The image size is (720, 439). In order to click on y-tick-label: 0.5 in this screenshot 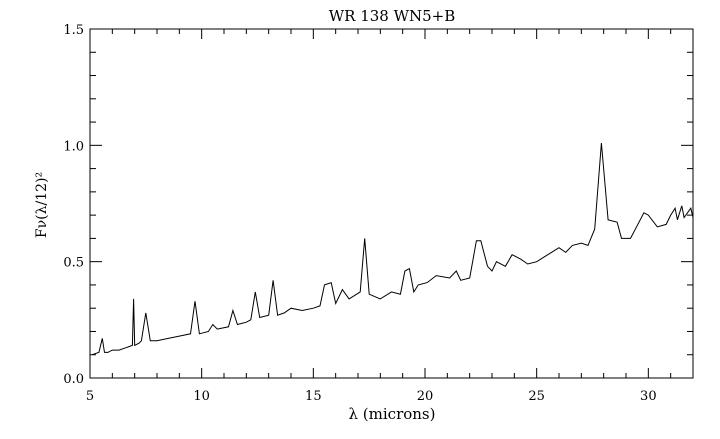, I will do `click(73, 263)`.